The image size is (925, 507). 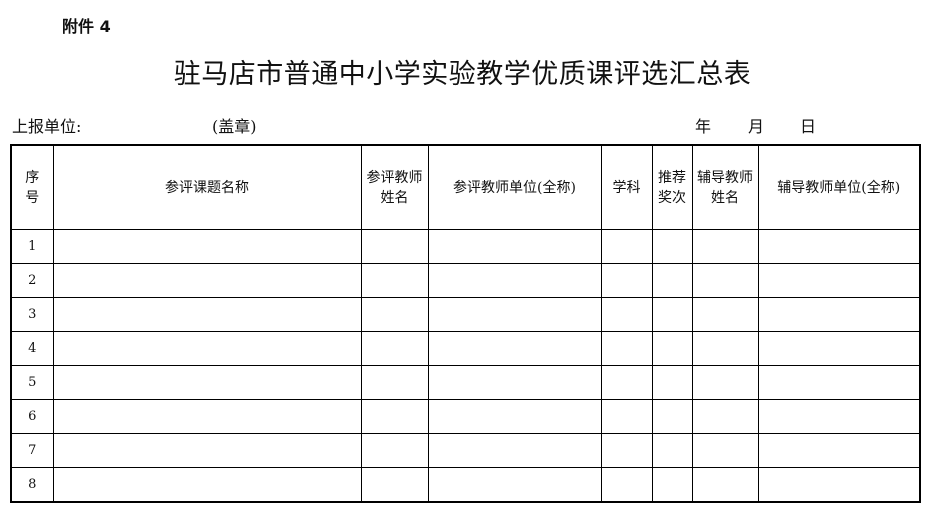 I want to click on row-number: 2, so click(x=32, y=280).